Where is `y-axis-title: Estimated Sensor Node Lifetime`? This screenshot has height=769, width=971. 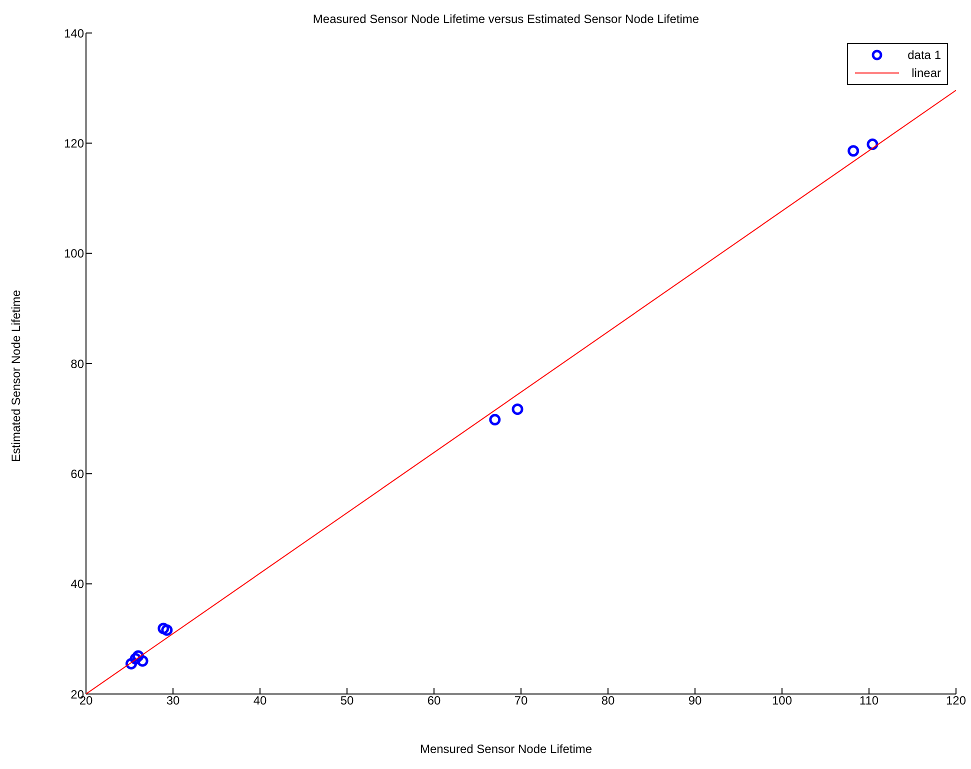 y-axis-title: Estimated Sensor Node Lifetime is located at coordinates (16, 375).